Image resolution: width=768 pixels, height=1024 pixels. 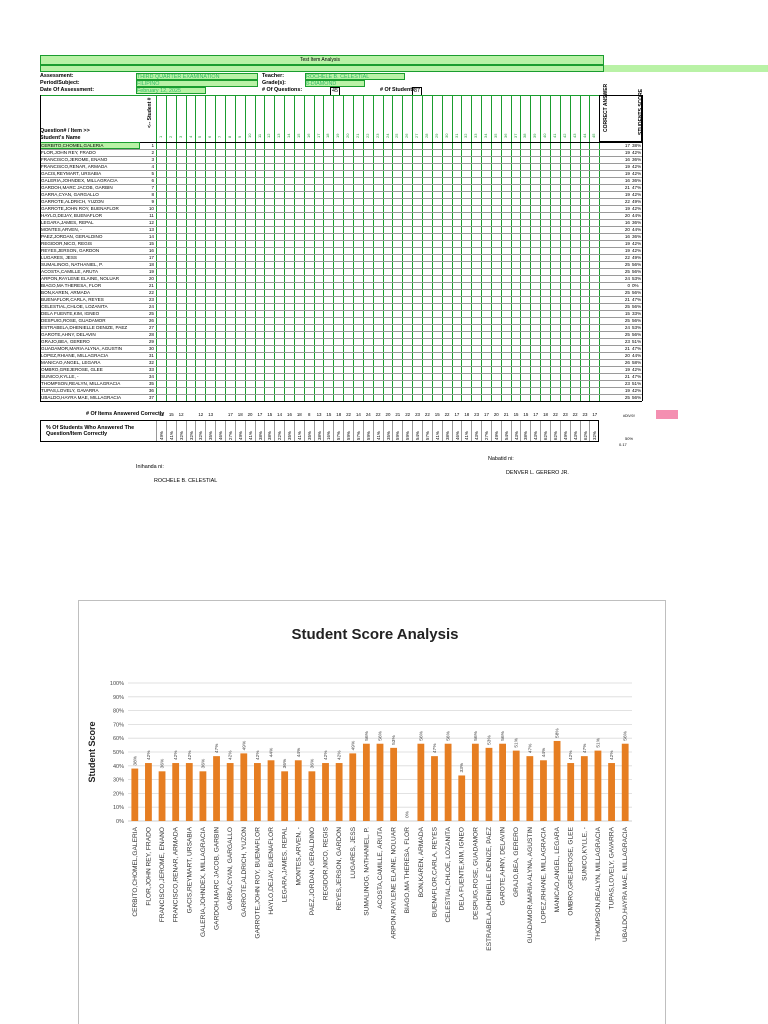 I want to click on noted-label: Nabatid ni:, so click(x=501, y=459).